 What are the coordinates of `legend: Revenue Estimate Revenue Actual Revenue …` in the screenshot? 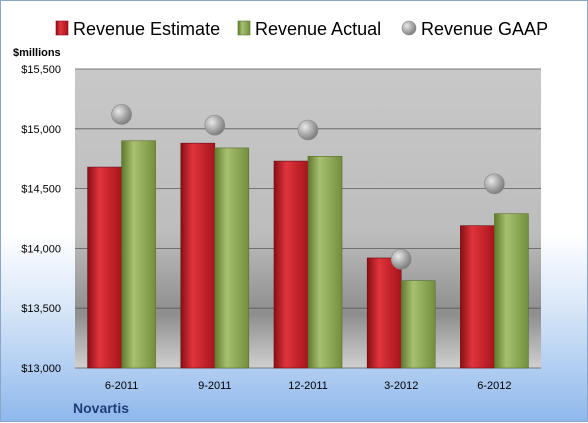 It's located at (301, 29).